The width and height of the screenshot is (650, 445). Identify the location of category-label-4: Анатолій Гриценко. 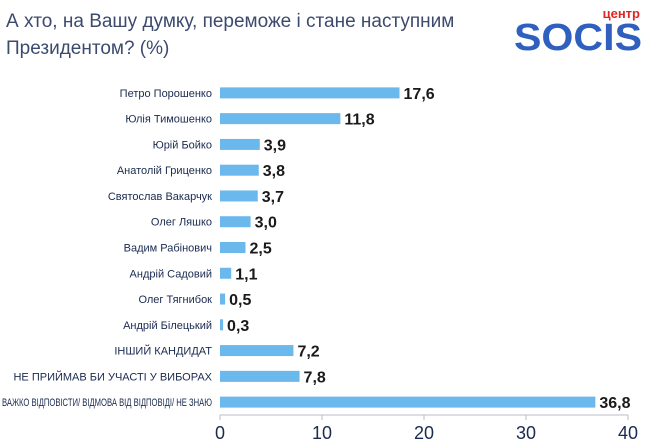
(164, 171).